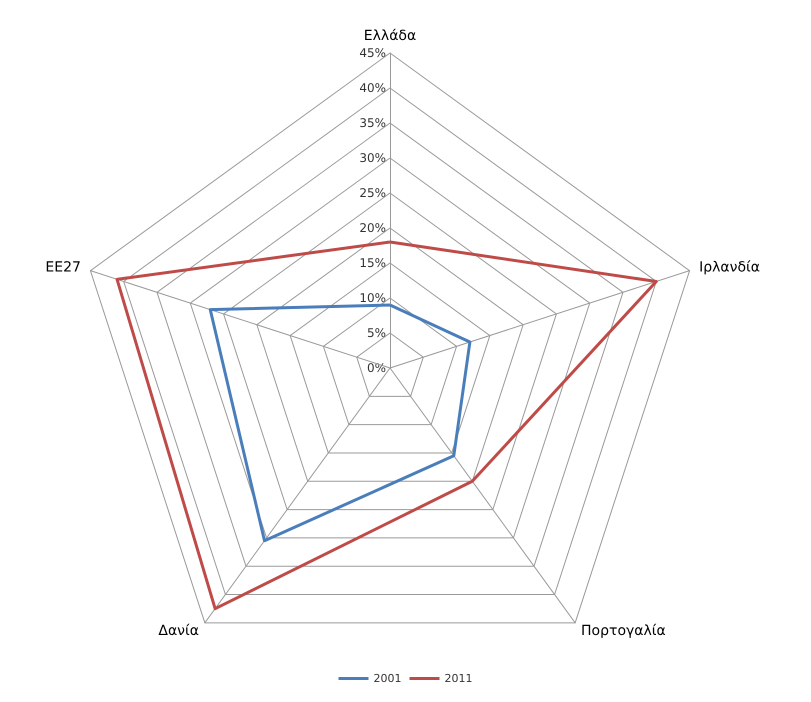 The height and width of the screenshot is (702, 811). I want to click on y-tick-label: 30%, so click(372, 158).